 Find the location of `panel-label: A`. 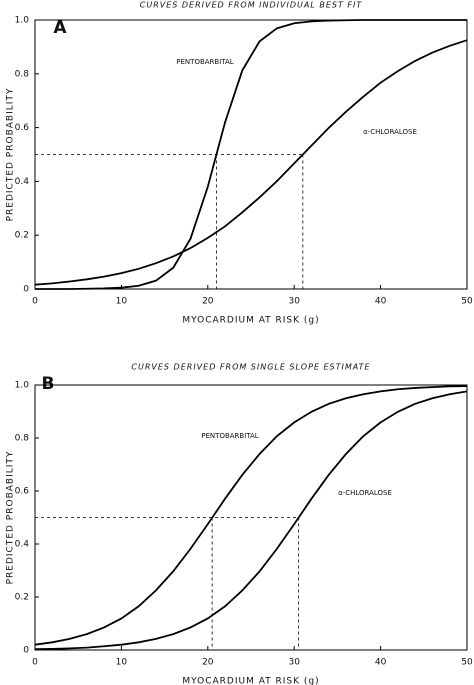

panel-label: A is located at coordinates (60, 28).